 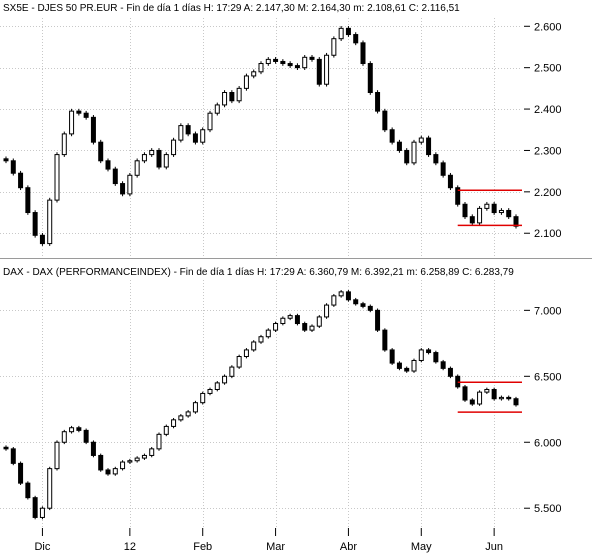 I want to click on sx5e-y-tick-label: 2.300, so click(x=548, y=151).